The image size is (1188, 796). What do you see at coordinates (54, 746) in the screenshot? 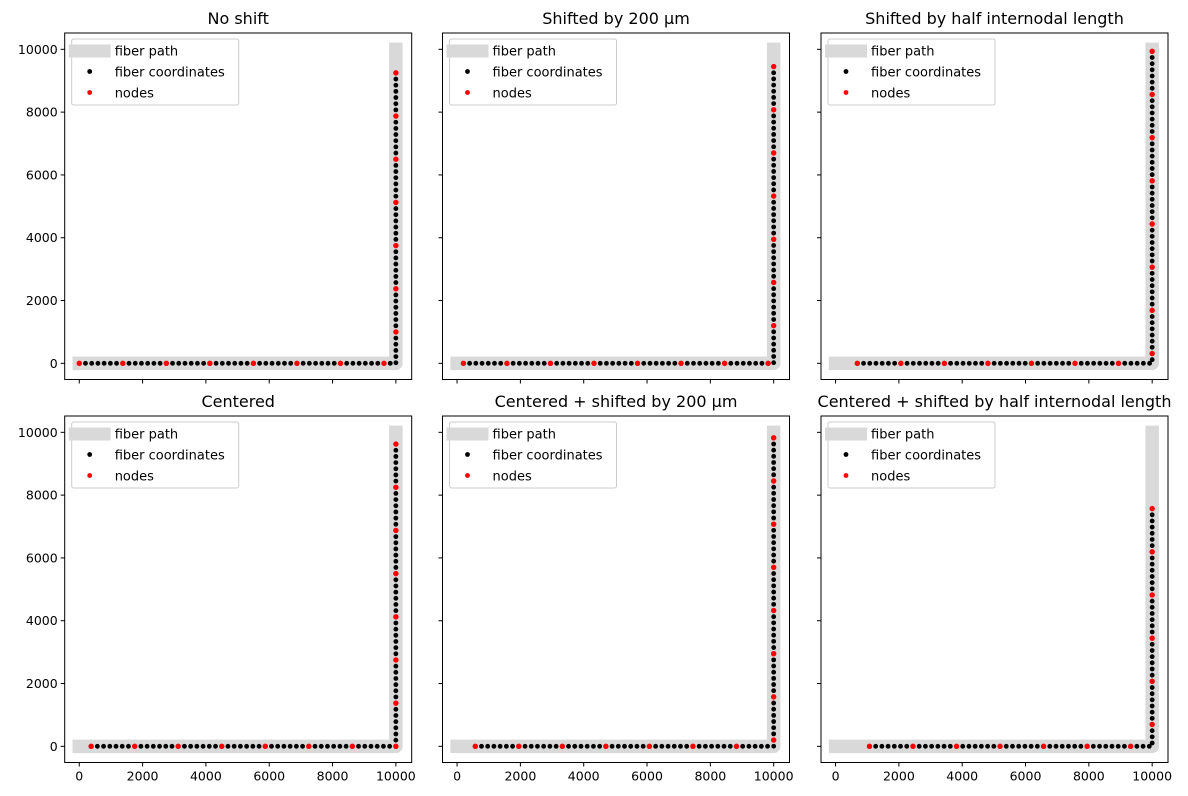
I see `y-tick-label: 0` at bounding box center [54, 746].